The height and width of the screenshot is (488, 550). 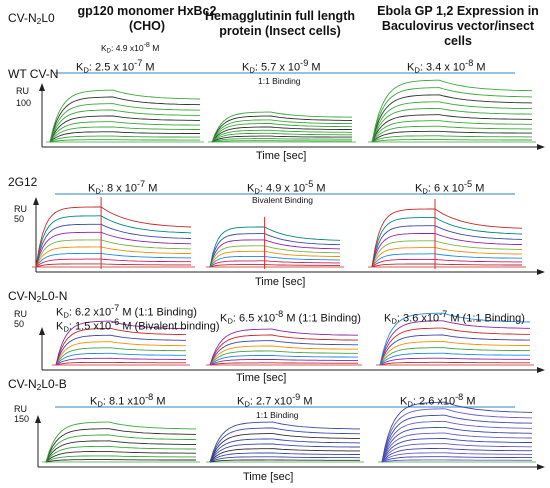 I want to click on y-tick-row1: 100, so click(x=24, y=103).